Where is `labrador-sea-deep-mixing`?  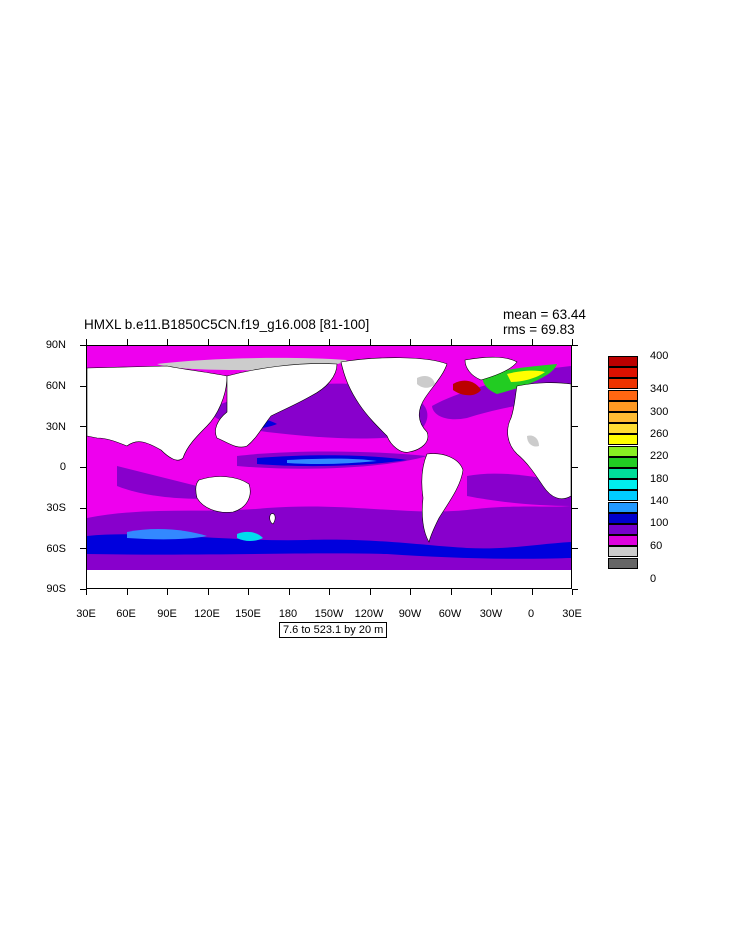 labrador-sea-deep-mixing is located at coordinates (467, 388).